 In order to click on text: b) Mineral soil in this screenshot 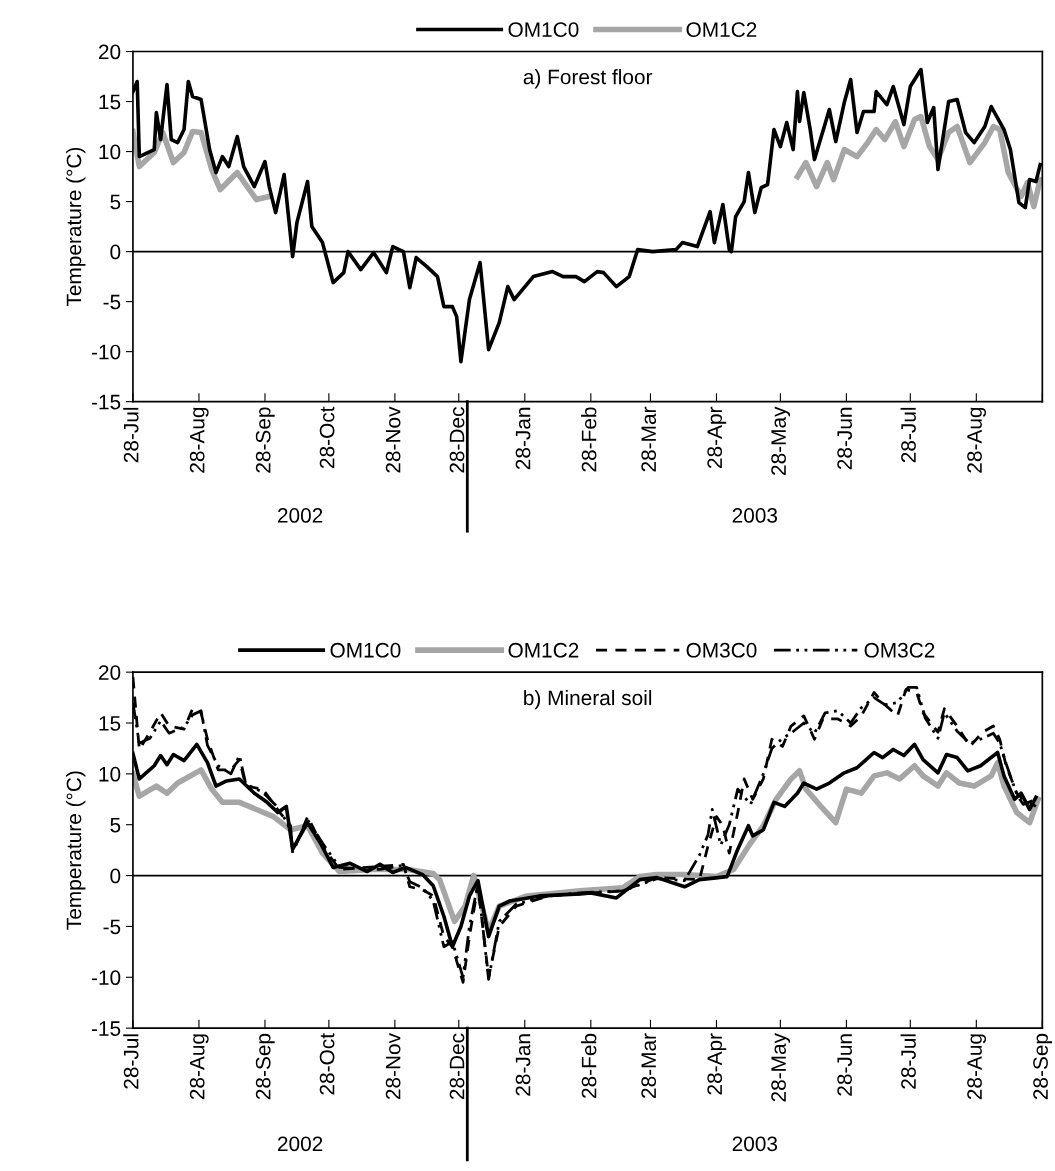, I will do `click(588, 699)`.